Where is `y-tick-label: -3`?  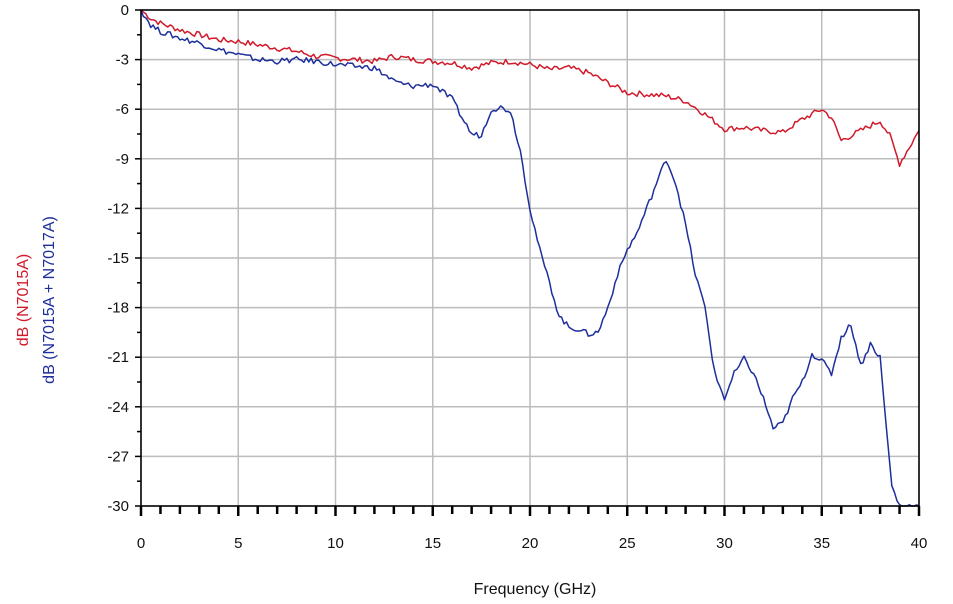
y-tick-label: -3 is located at coordinates (122, 60).